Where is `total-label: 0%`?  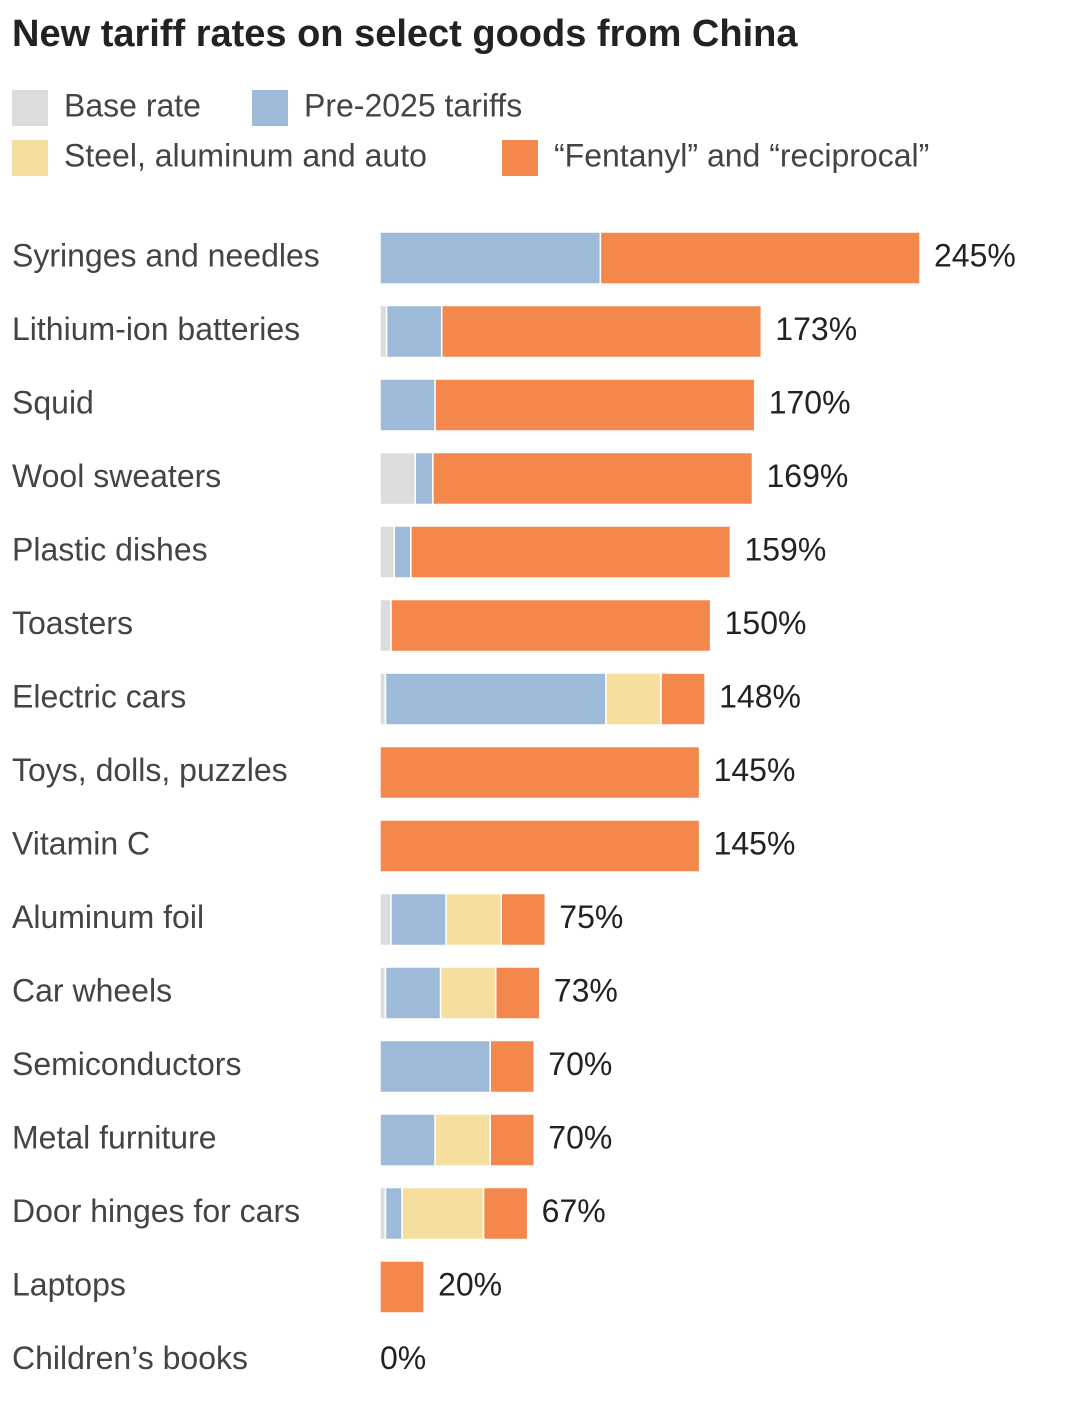
total-label: 0% is located at coordinates (403, 1358).